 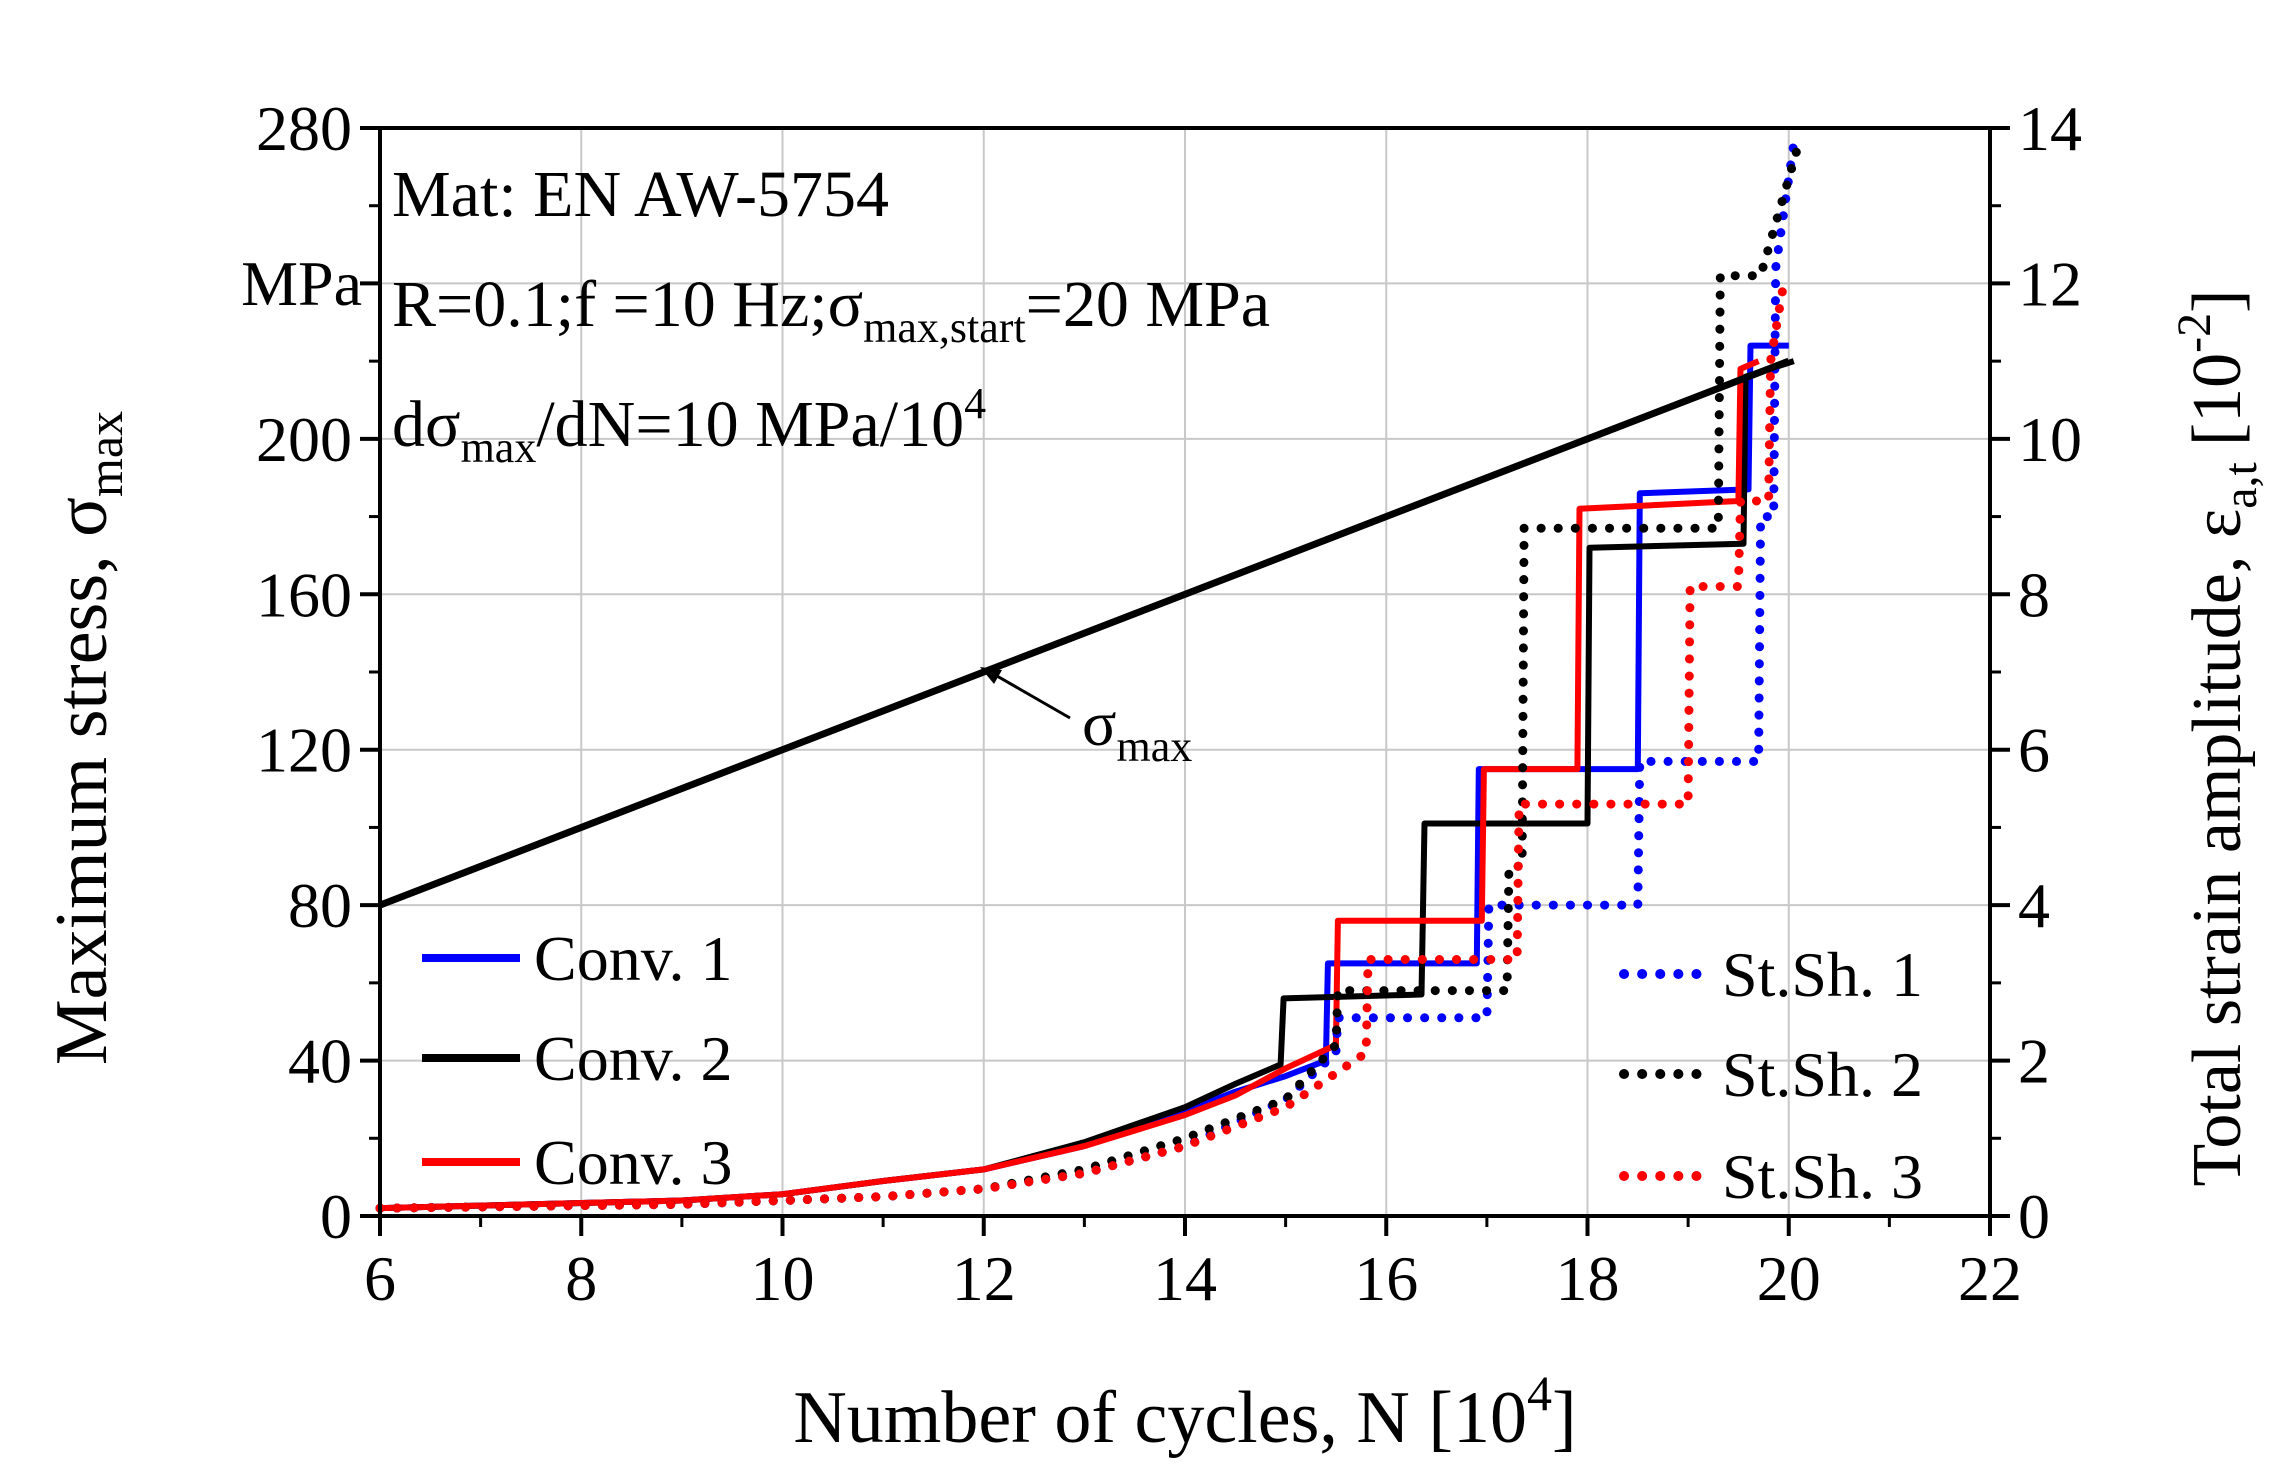 I want to click on y-left-tick-label: 0, so click(x=336, y=1216).